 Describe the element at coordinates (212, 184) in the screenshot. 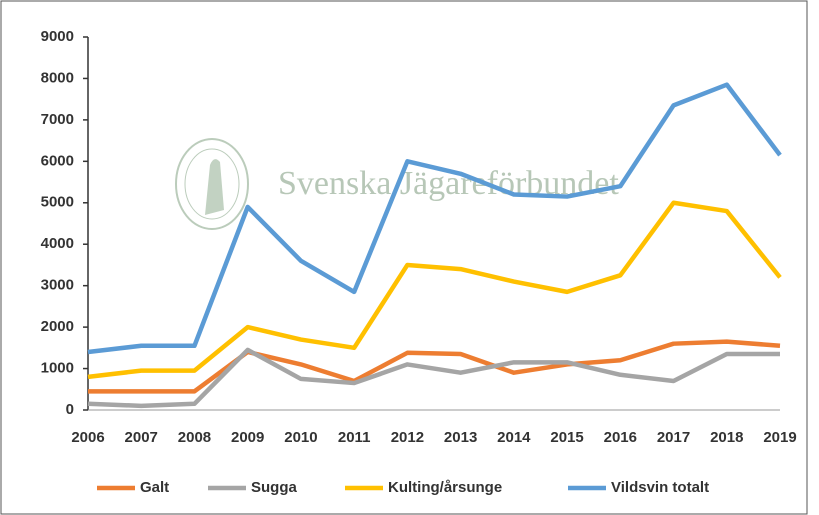

I see `watermark-emblem` at that location.